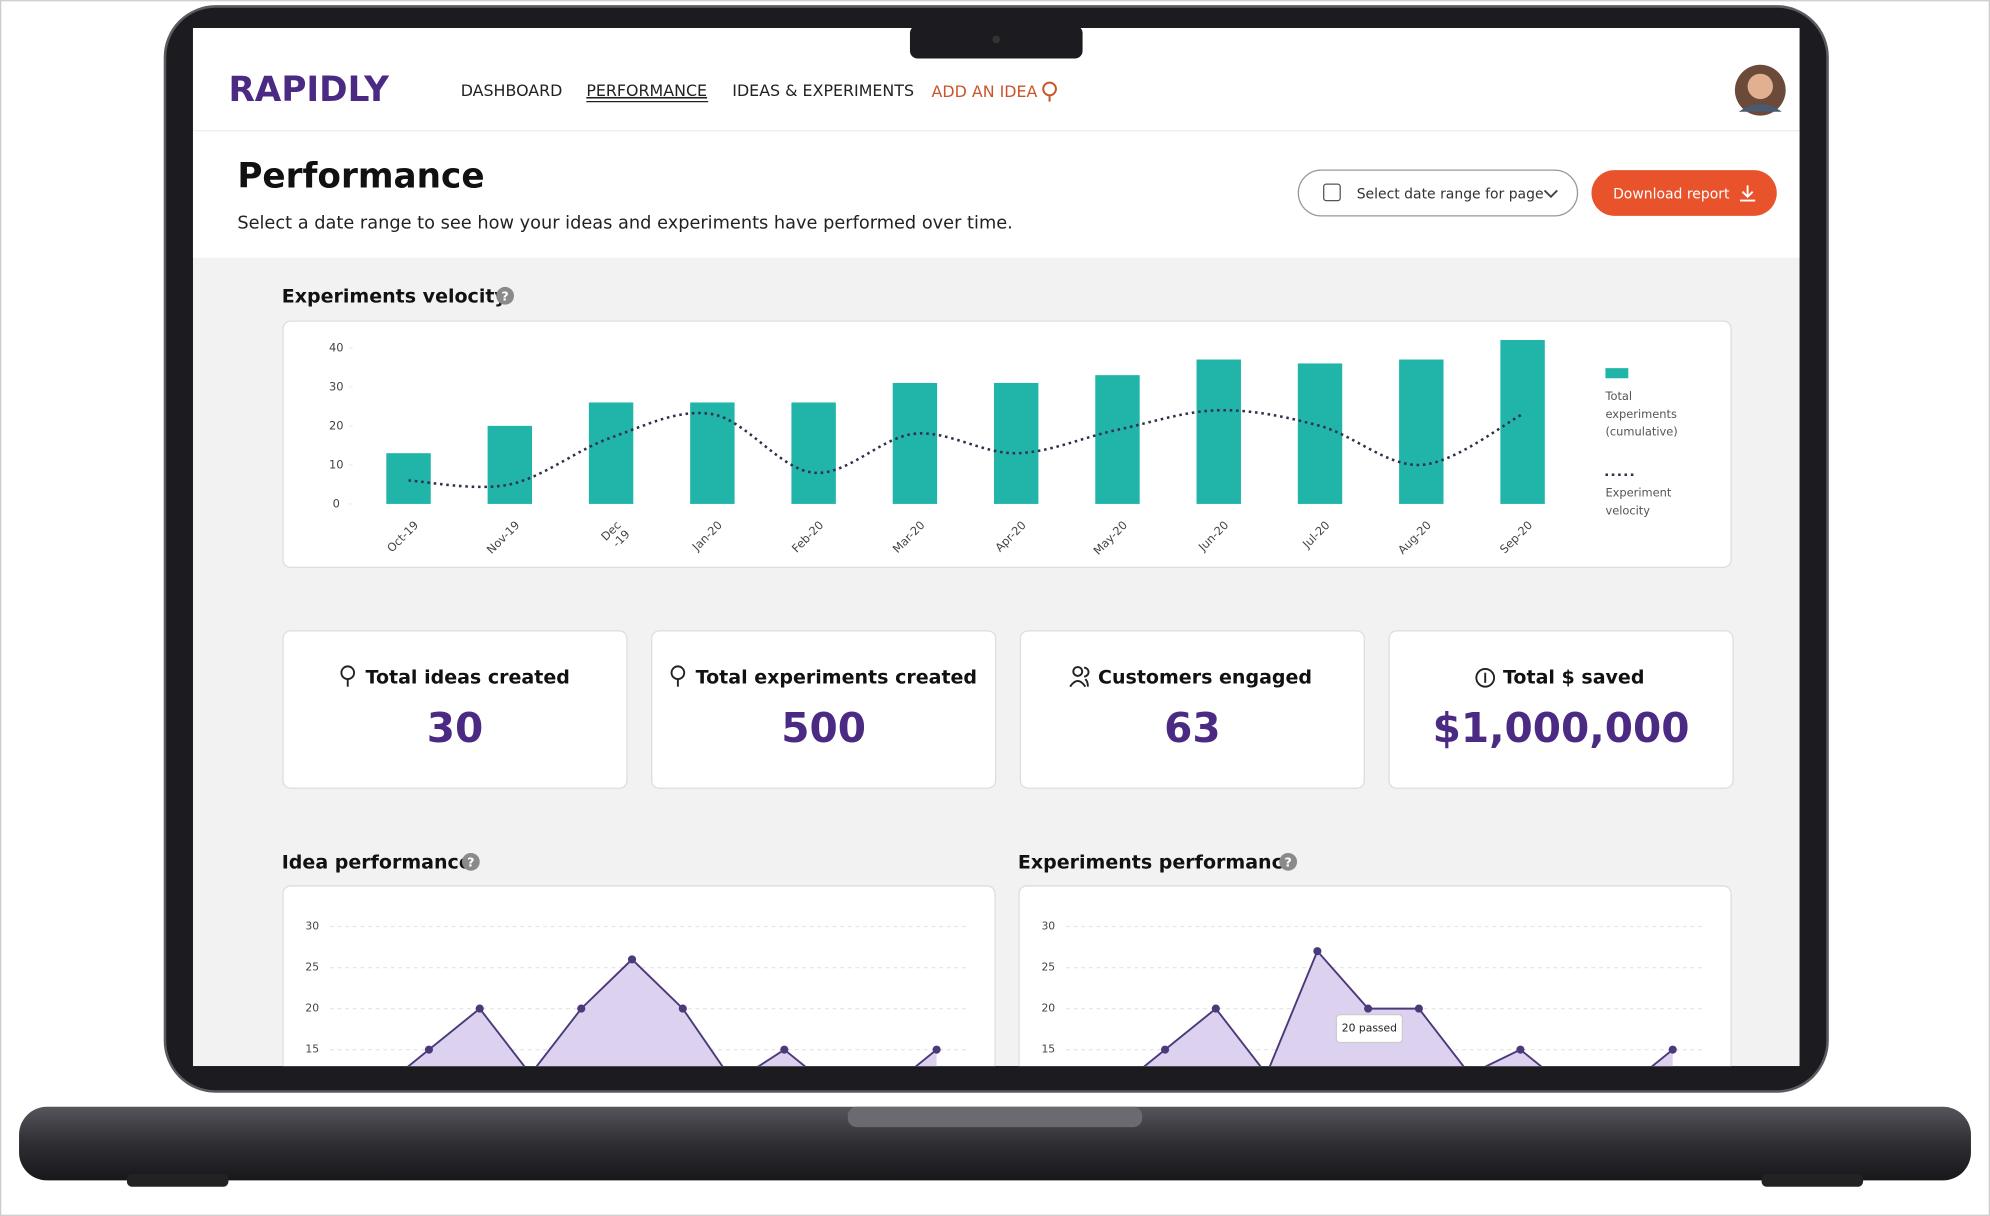  I want to click on tooltip, so click(1369, 1028).